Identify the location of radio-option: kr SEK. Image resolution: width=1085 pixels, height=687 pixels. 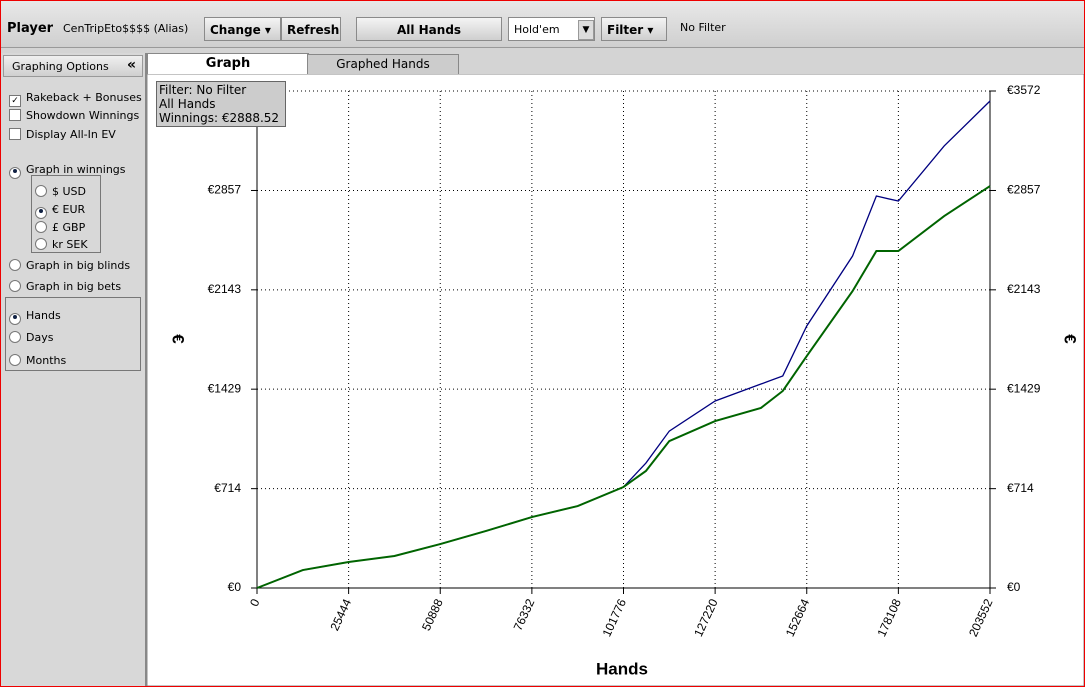
(61, 244).